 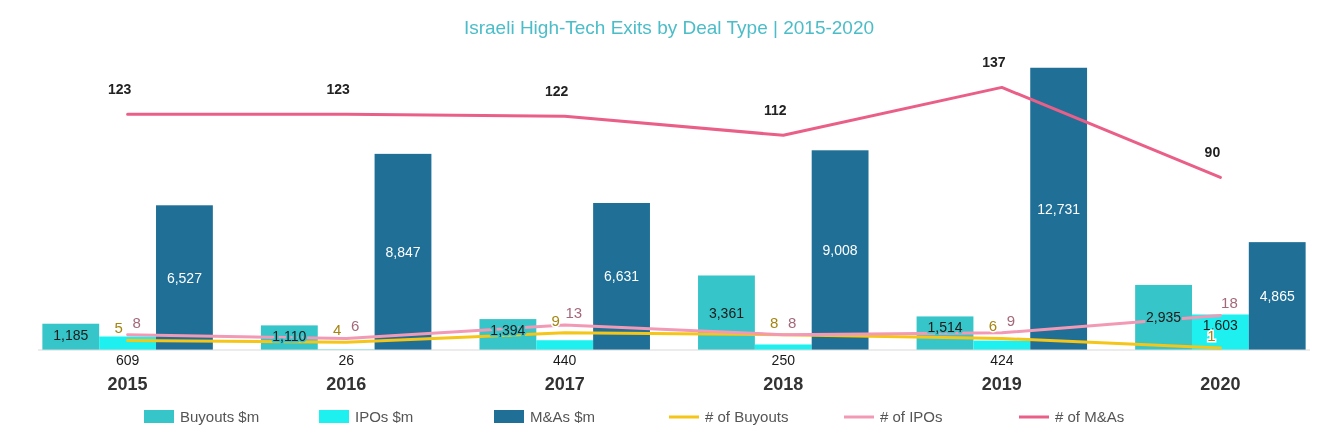 What do you see at coordinates (384, 416) in the screenshot?
I see `legend-label: IPOs $m` at bounding box center [384, 416].